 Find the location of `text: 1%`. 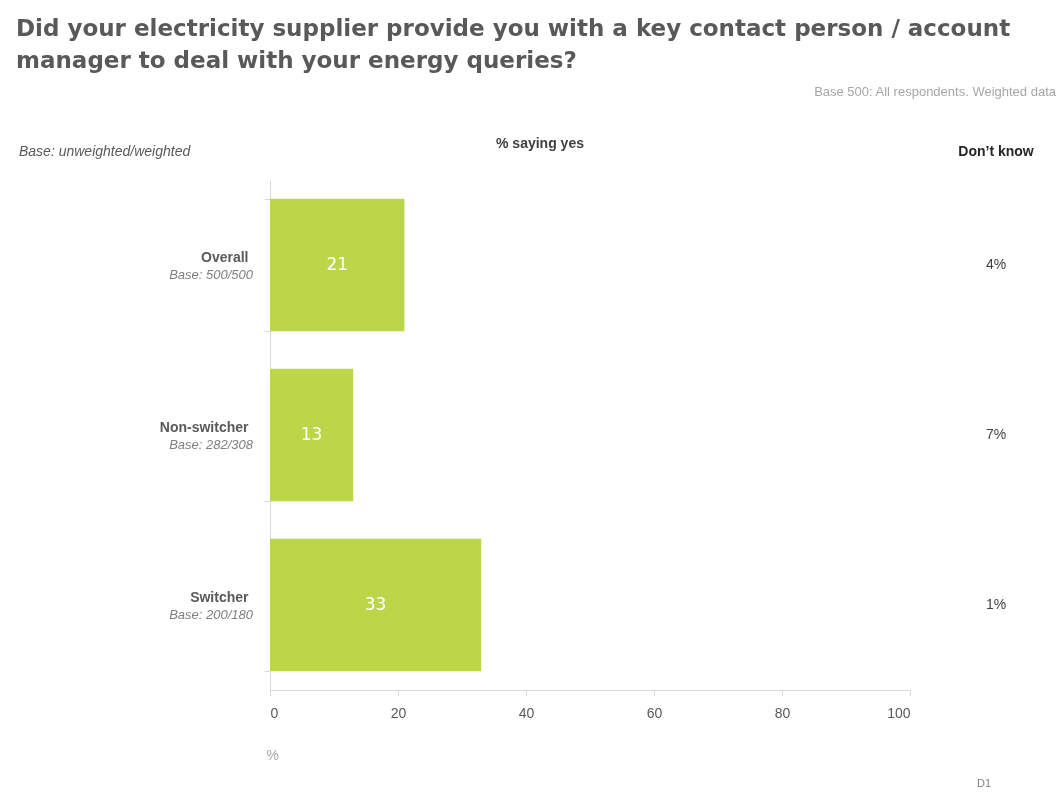

text: 1% is located at coordinates (996, 604).